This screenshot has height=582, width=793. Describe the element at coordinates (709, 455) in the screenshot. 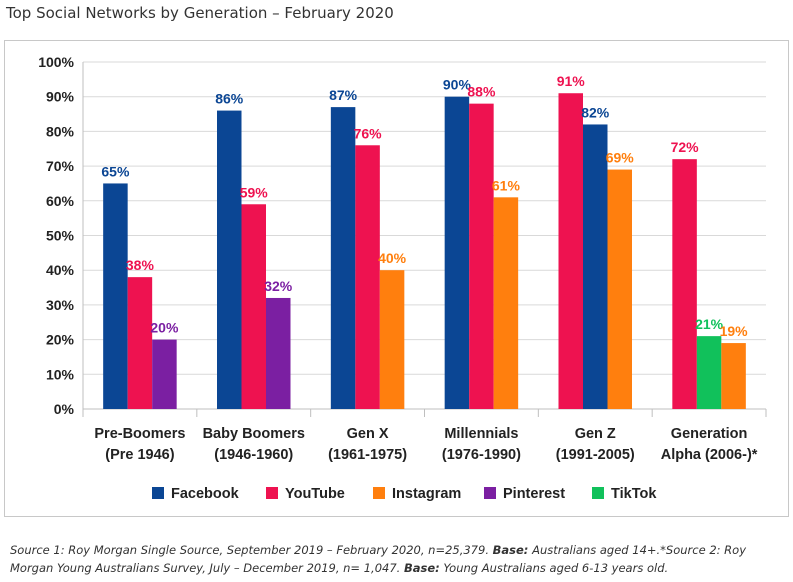

I see `x-category-label: Alpha (2006-)*` at that location.